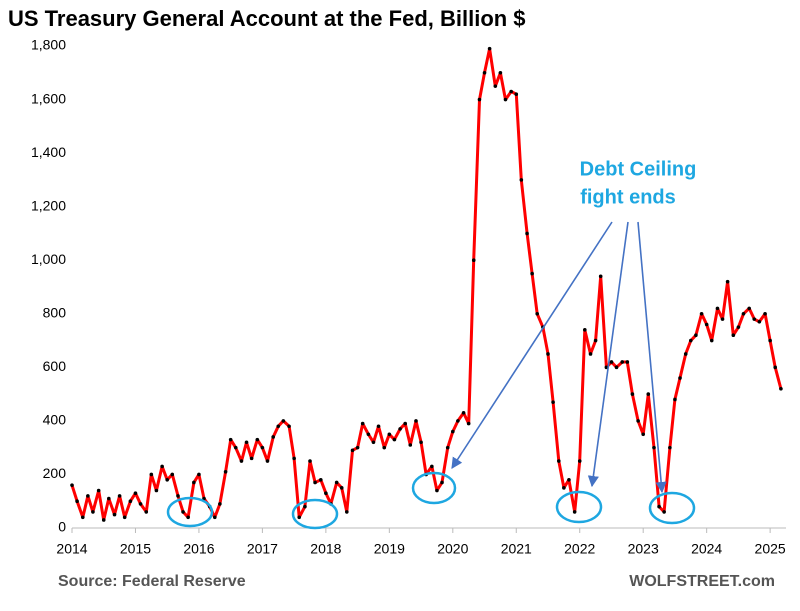 The width and height of the screenshot is (800, 611). Describe the element at coordinates (638, 169) in the screenshot. I see `annotation-text: Debt Ceiling` at that location.